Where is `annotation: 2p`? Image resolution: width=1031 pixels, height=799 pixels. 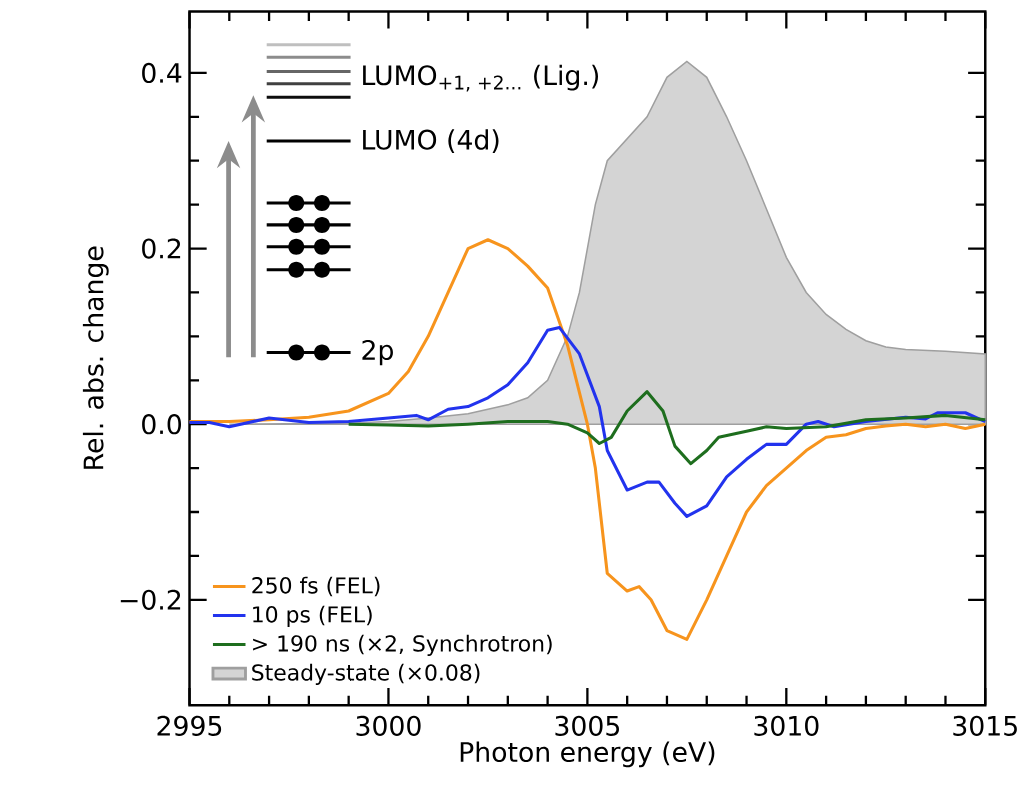 annotation: 2p is located at coordinates (377, 353).